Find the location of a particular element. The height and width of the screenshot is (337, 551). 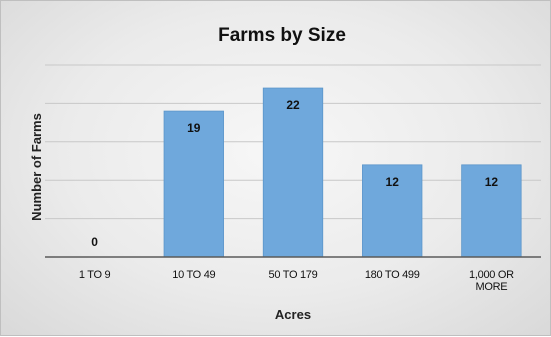

x-tick-label-3: 180 TO 499 is located at coordinates (392, 275).